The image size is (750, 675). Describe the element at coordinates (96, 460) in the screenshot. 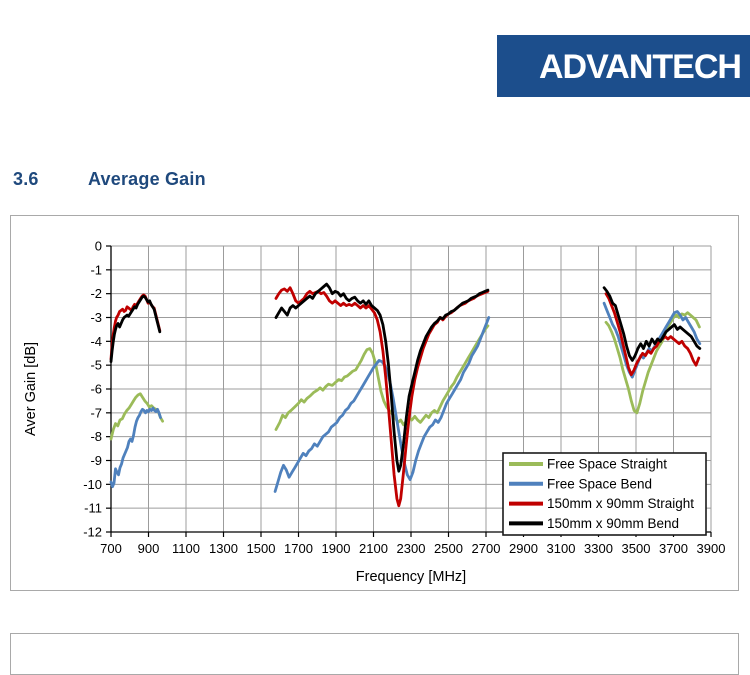

I see `y-tick-label: -9` at that location.